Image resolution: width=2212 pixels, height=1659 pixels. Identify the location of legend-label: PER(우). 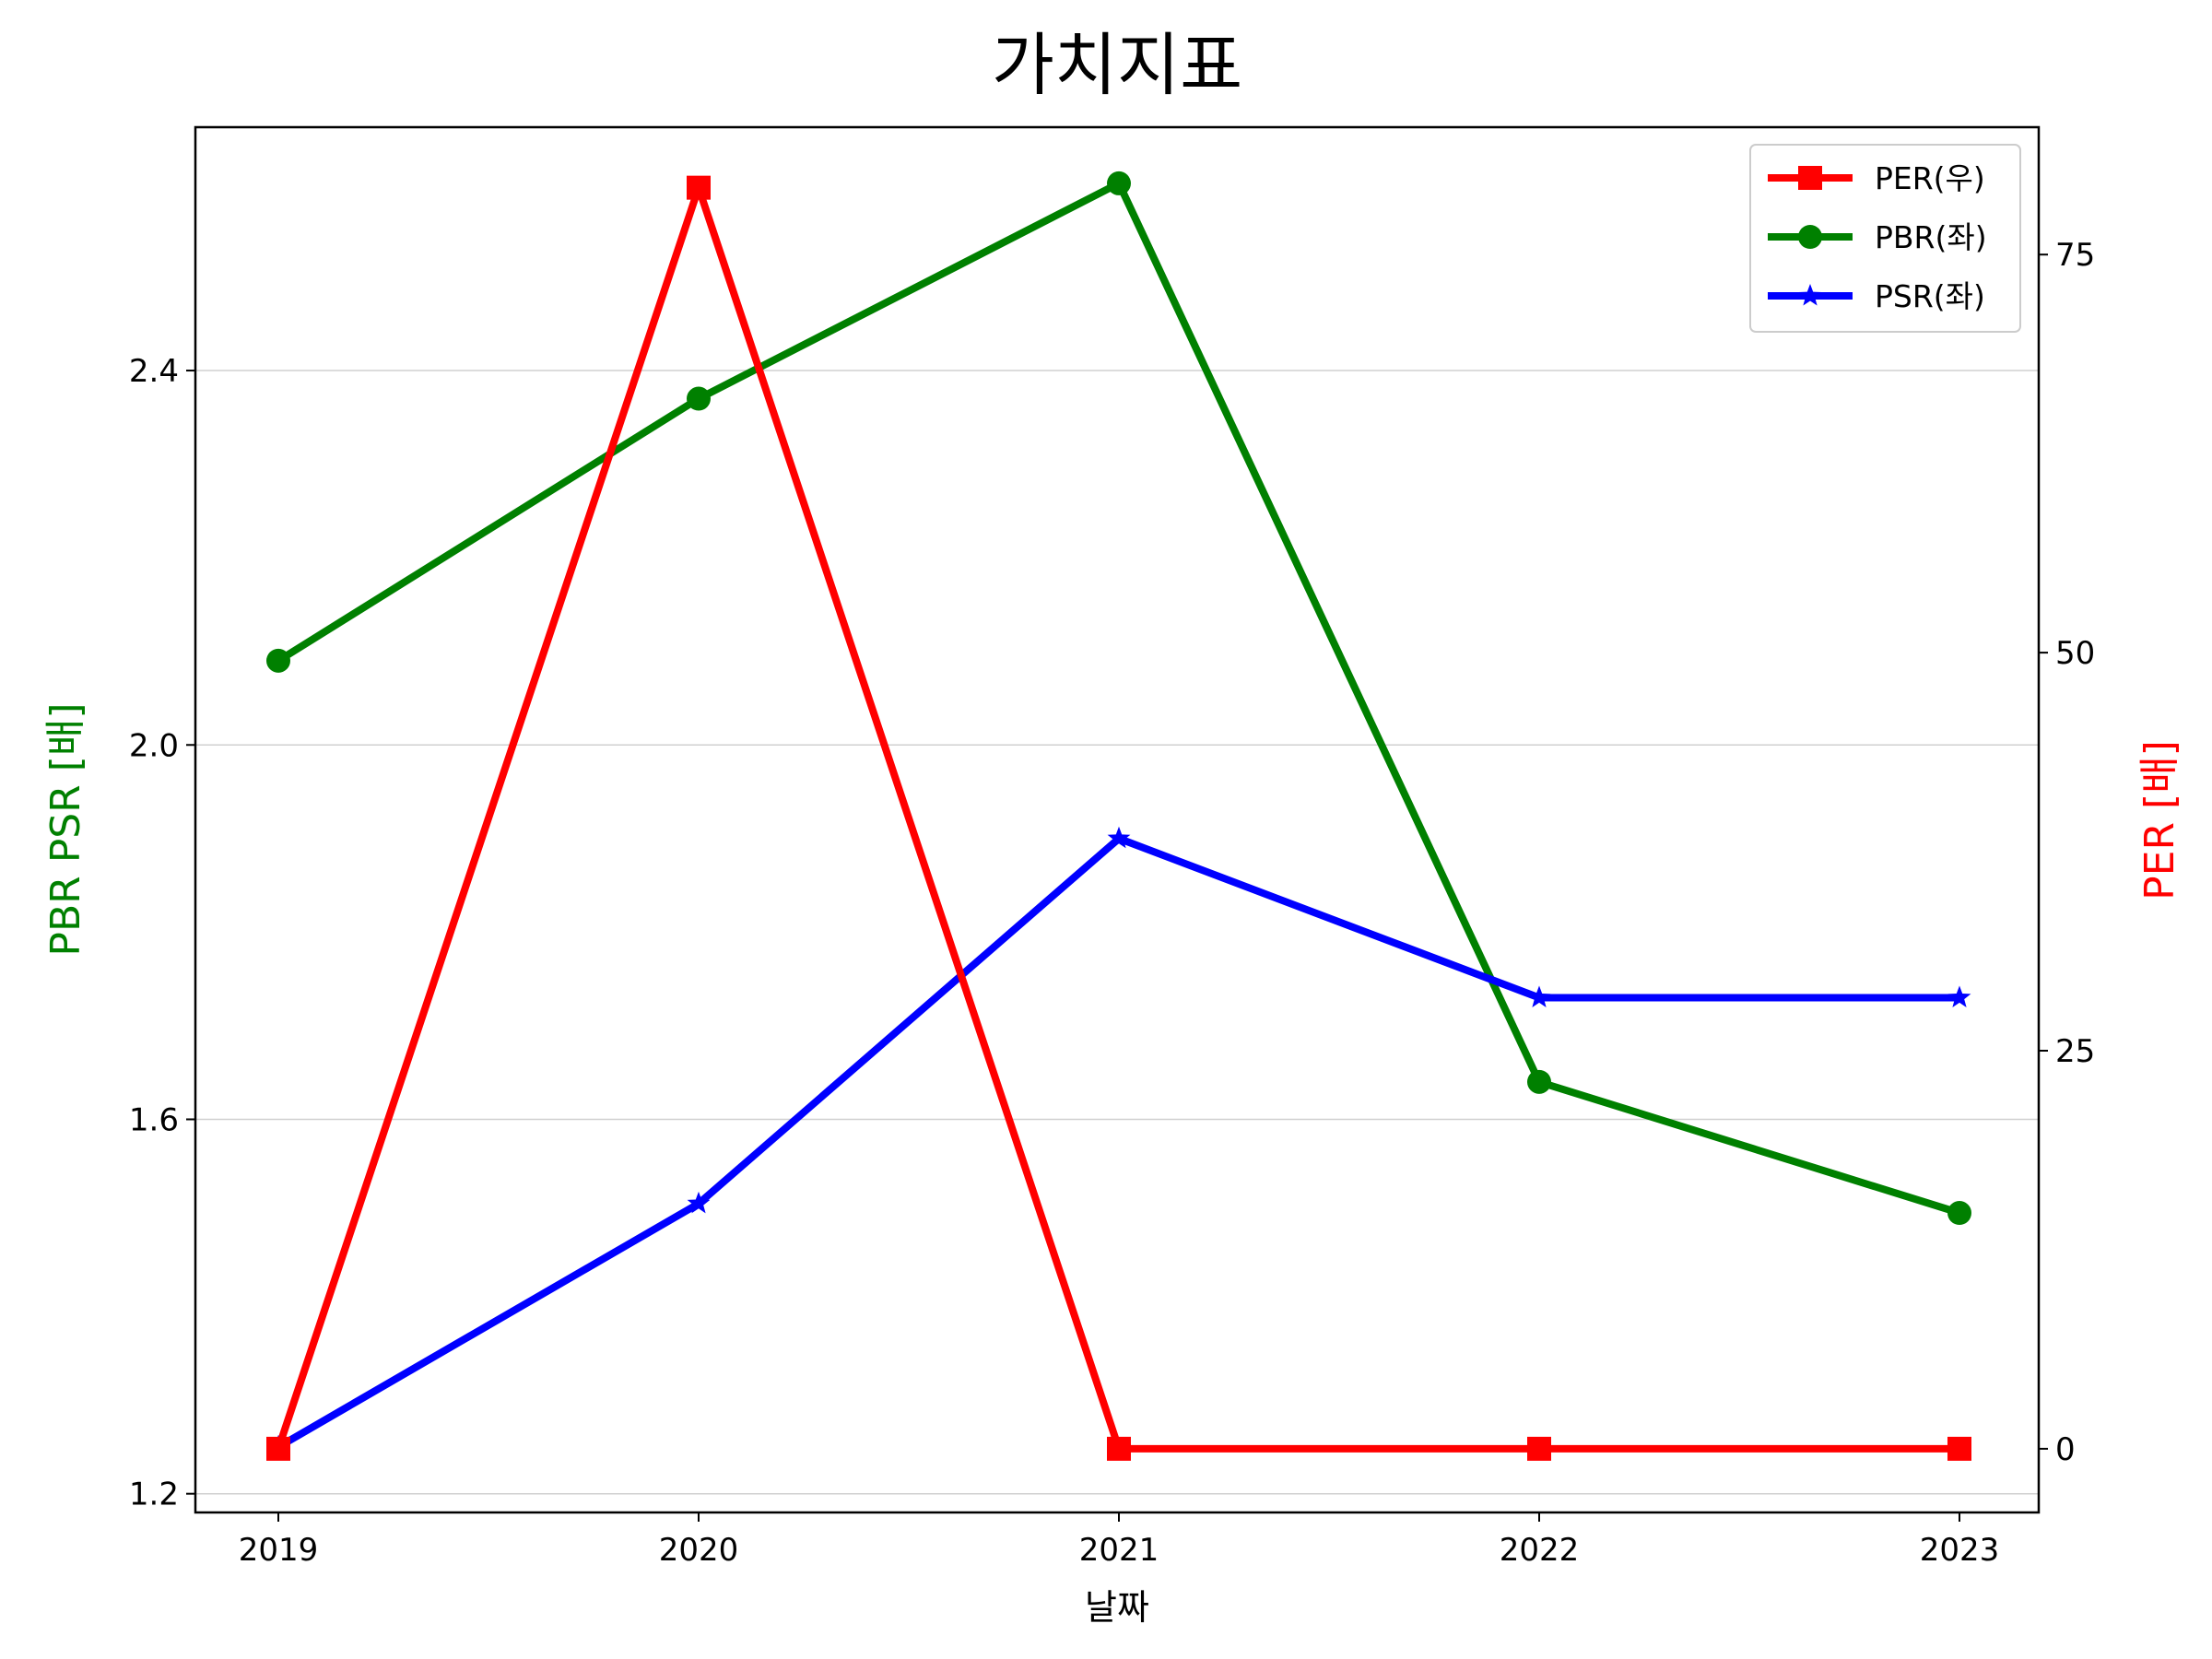
(1930, 178).